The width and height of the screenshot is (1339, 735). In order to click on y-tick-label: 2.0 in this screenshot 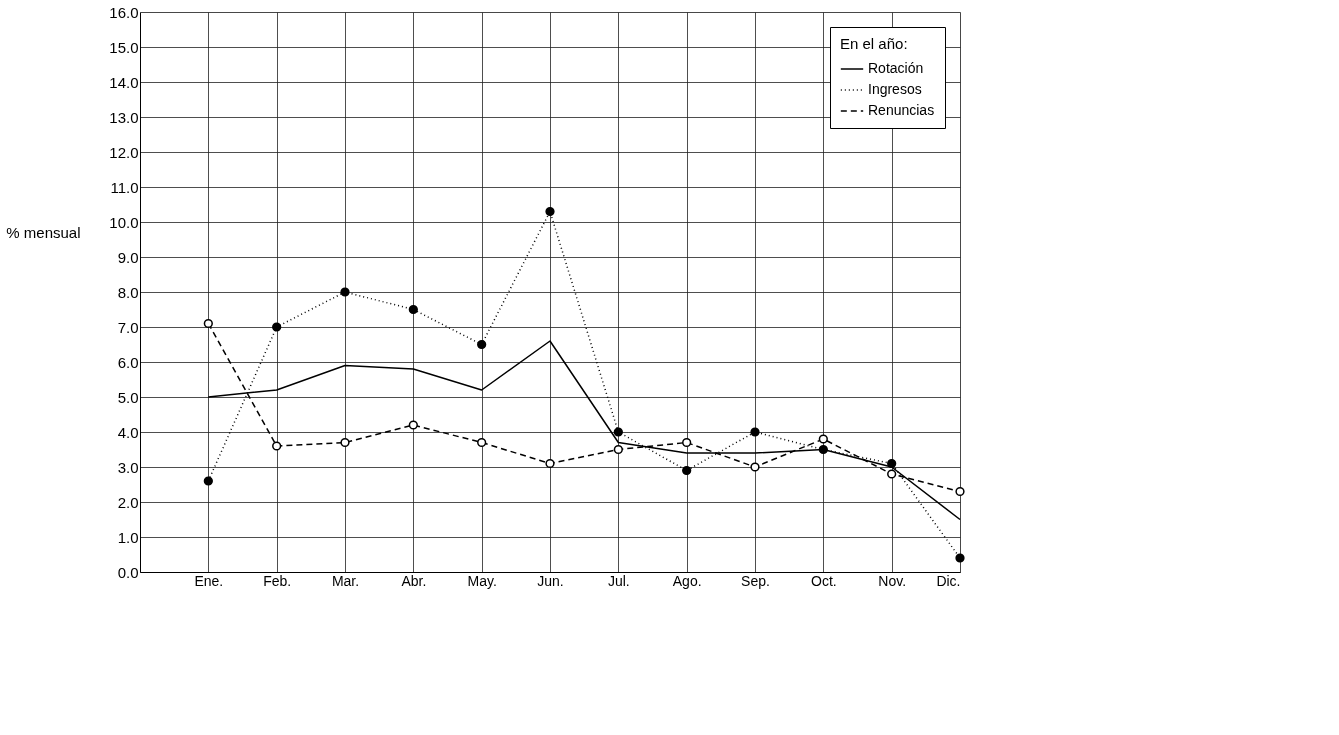, I will do `click(128, 502)`.